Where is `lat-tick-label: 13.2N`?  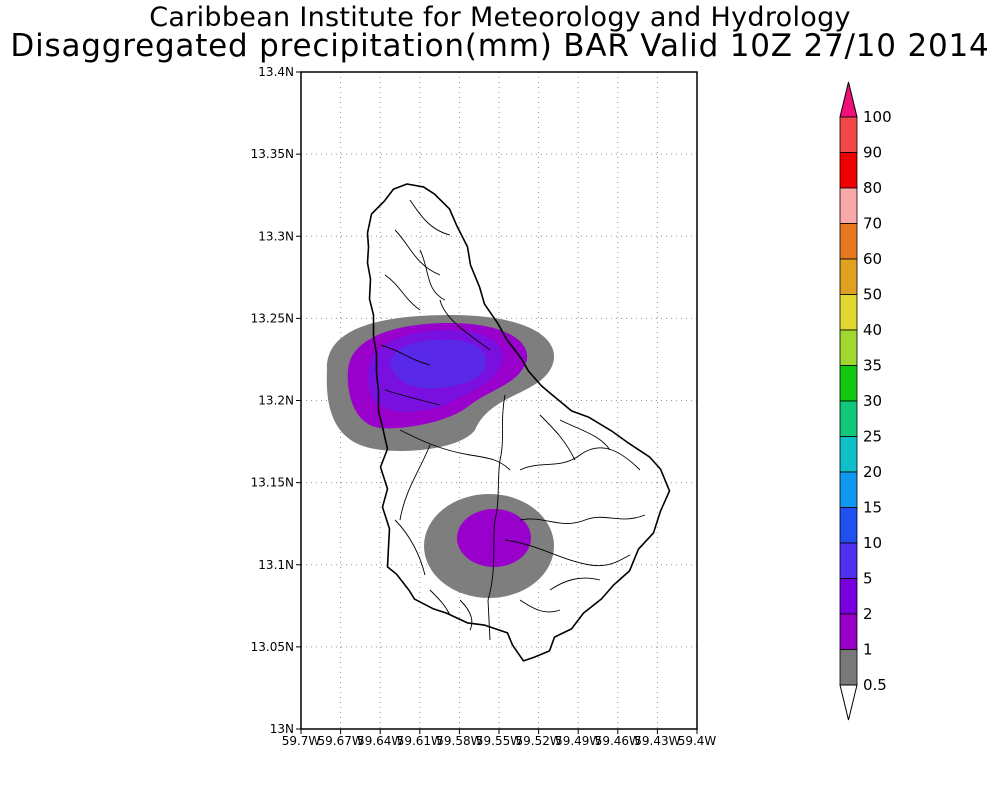 lat-tick-label: 13.2N is located at coordinates (276, 401).